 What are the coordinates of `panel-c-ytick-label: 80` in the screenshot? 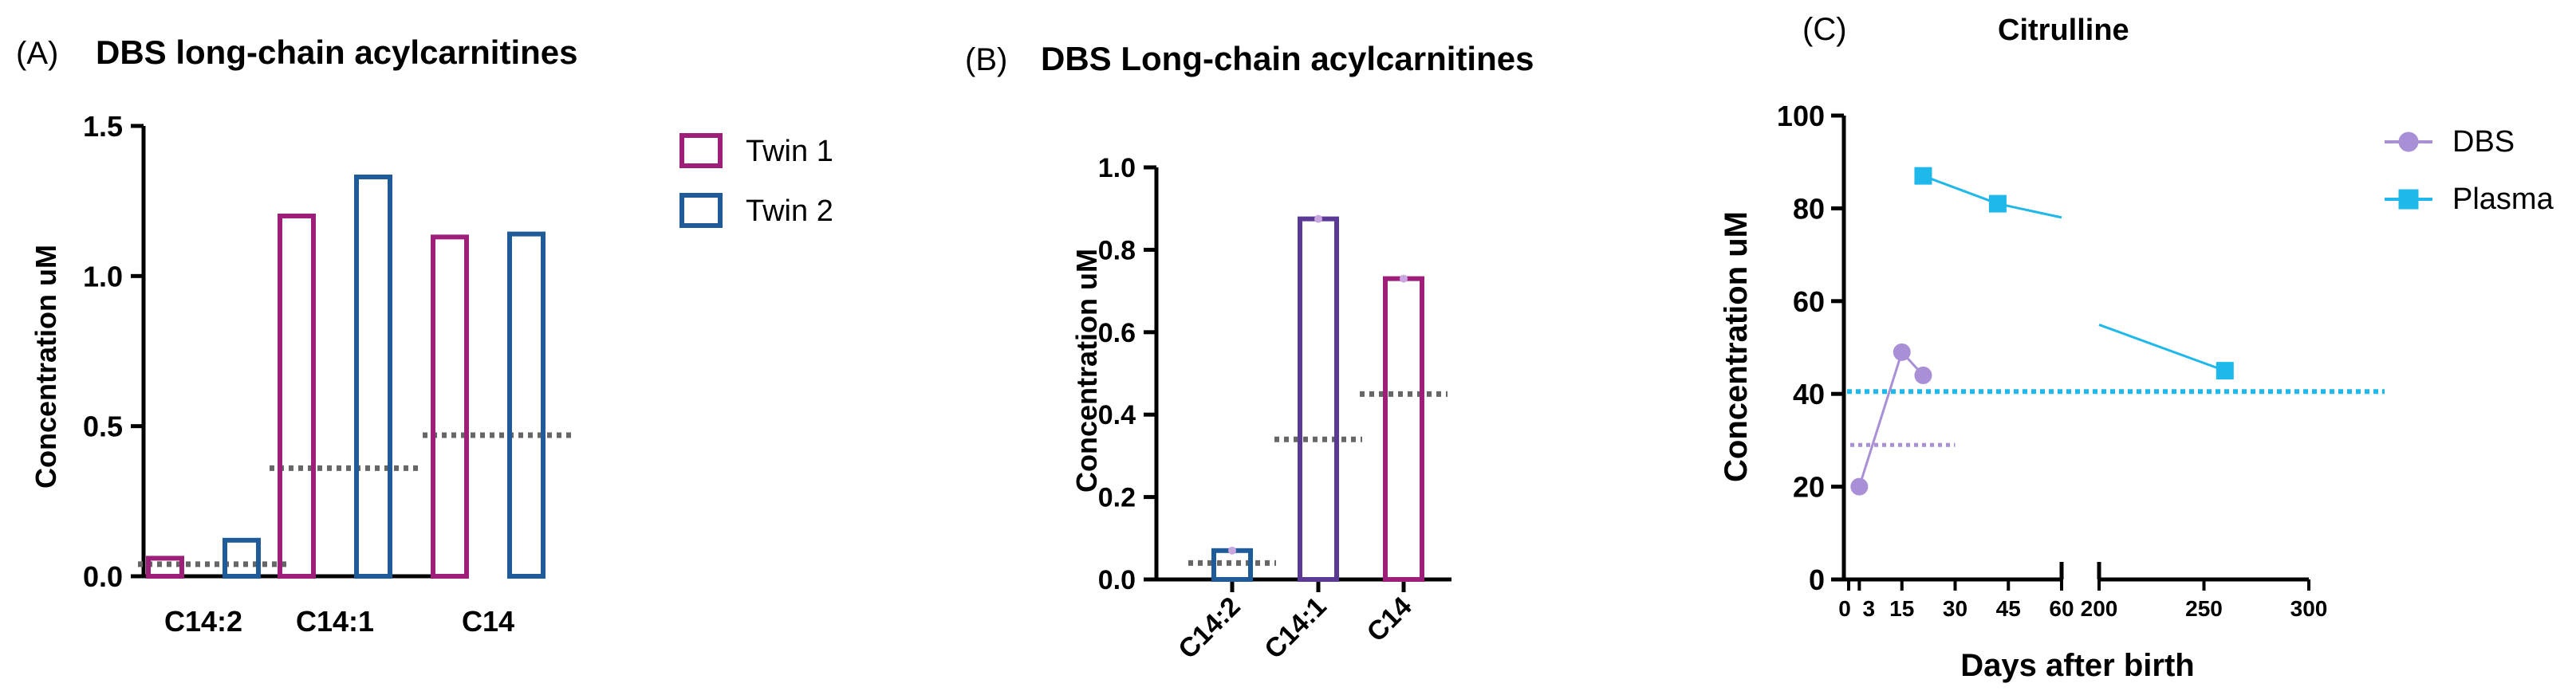 It's located at (1809, 208).